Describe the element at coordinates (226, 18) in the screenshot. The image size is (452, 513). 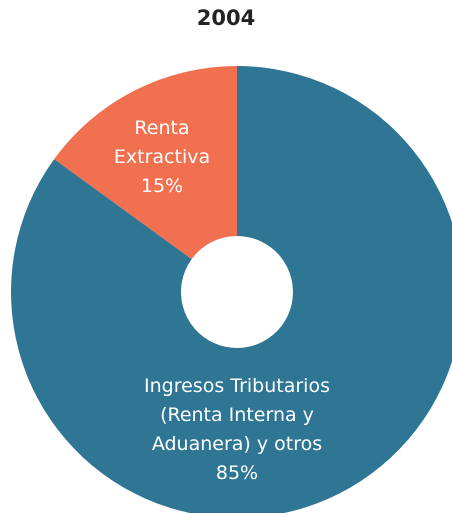
I see `chart-title: 2004` at that location.